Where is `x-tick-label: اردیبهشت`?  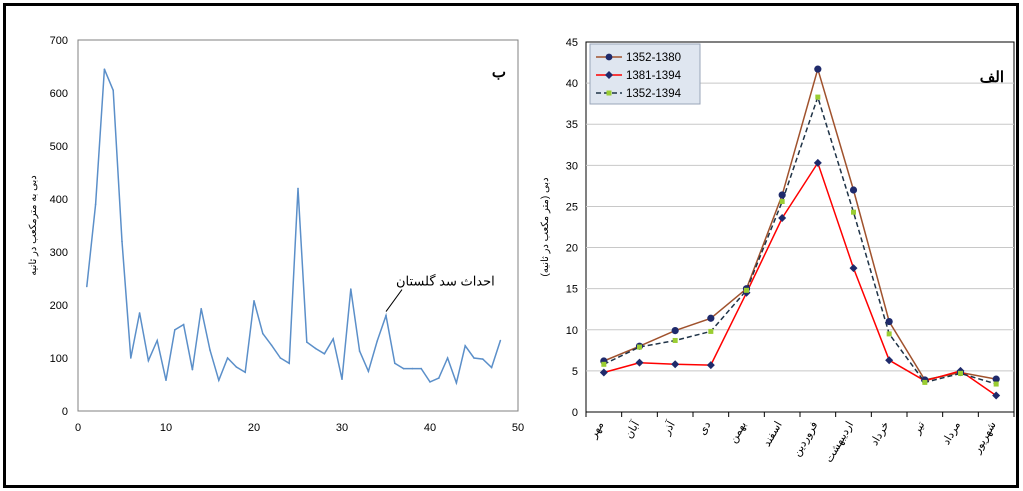 x-tick-label: اردیبهشت is located at coordinates (839, 442).